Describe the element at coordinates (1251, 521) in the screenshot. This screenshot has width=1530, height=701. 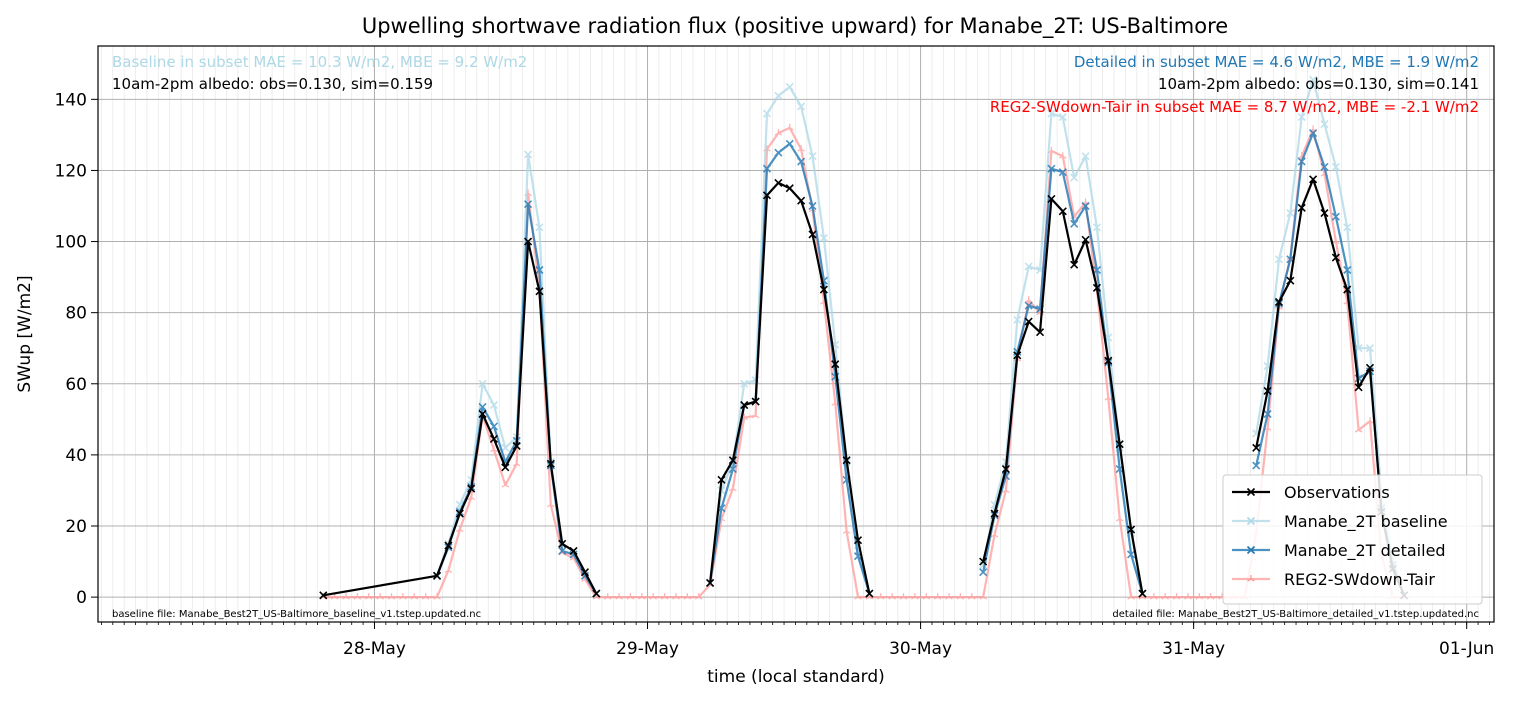
I see `legend-marker` at that location.